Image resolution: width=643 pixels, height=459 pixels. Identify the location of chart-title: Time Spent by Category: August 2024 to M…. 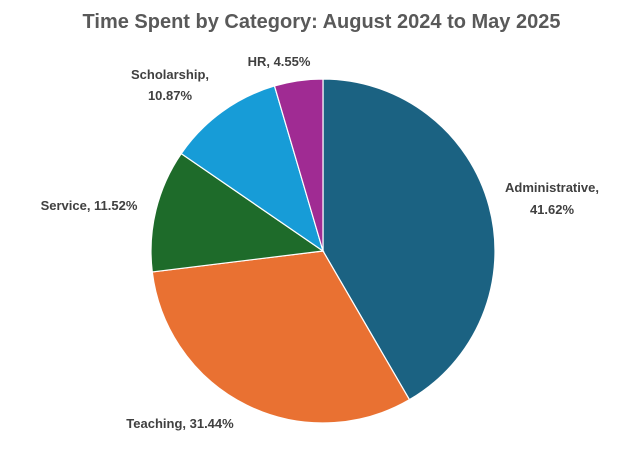
(322, 22).